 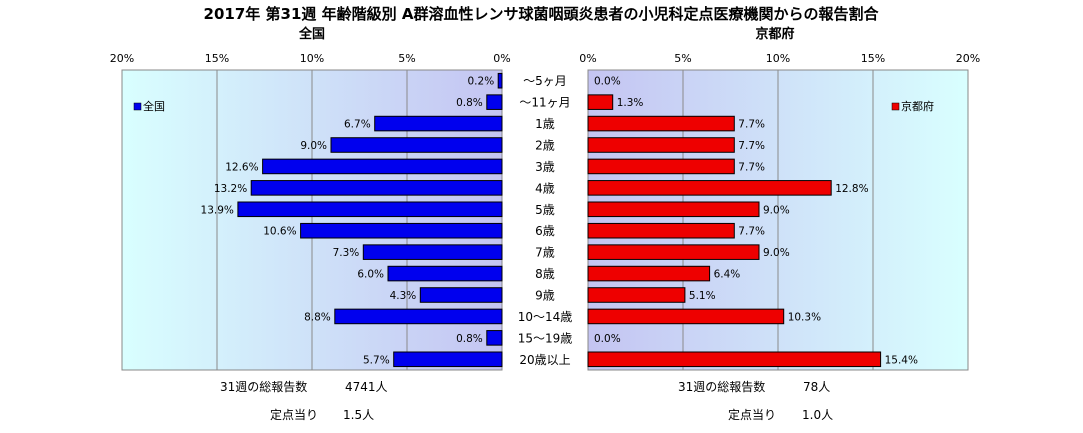 I want to click on right-legend-swatch, so click(x=895, y=106).